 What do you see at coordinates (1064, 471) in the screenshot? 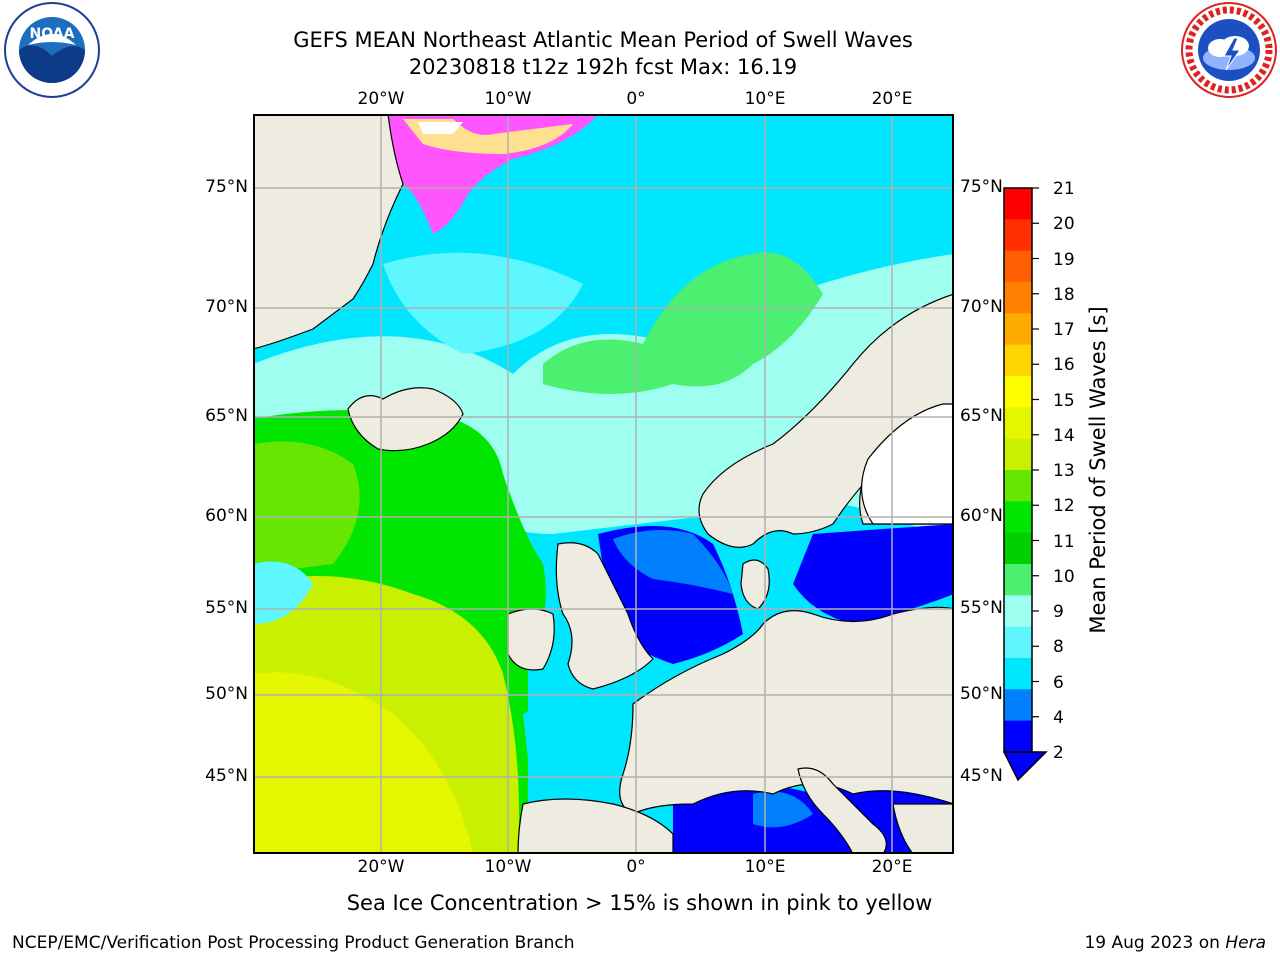
I see `colorbar-tick-label: 13` at bounding box center [1064, 471].